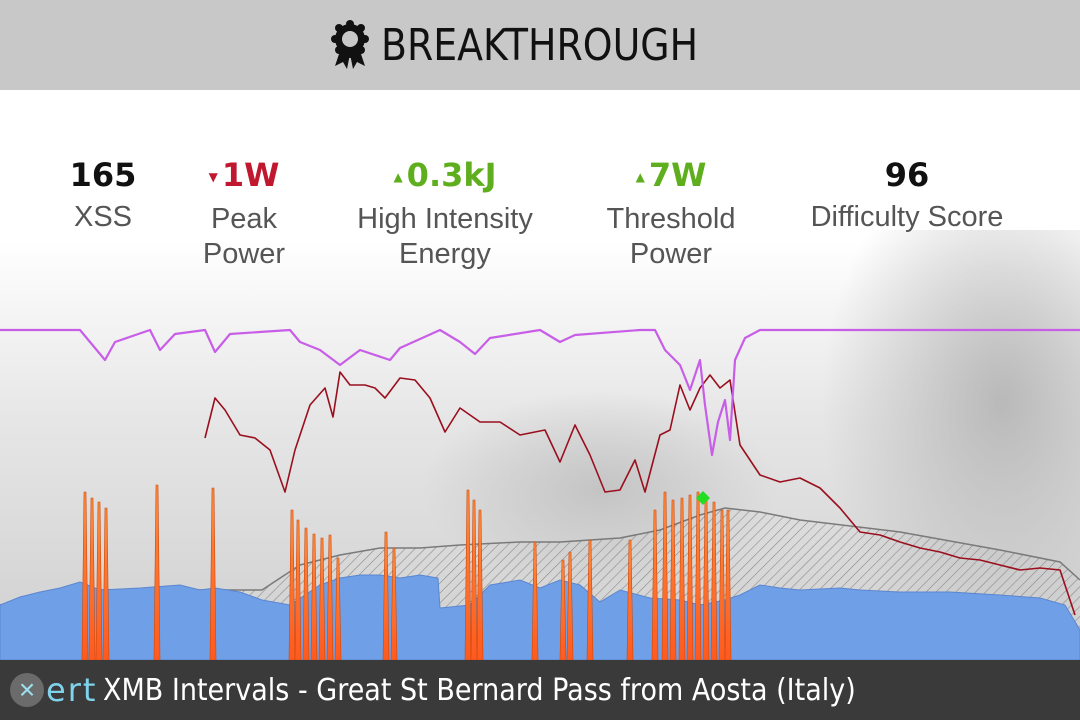 This screenshot has height=720, width=1080. I want to click on stat-peak-power: ▼ 1W Peak Power, so click(244, 211).